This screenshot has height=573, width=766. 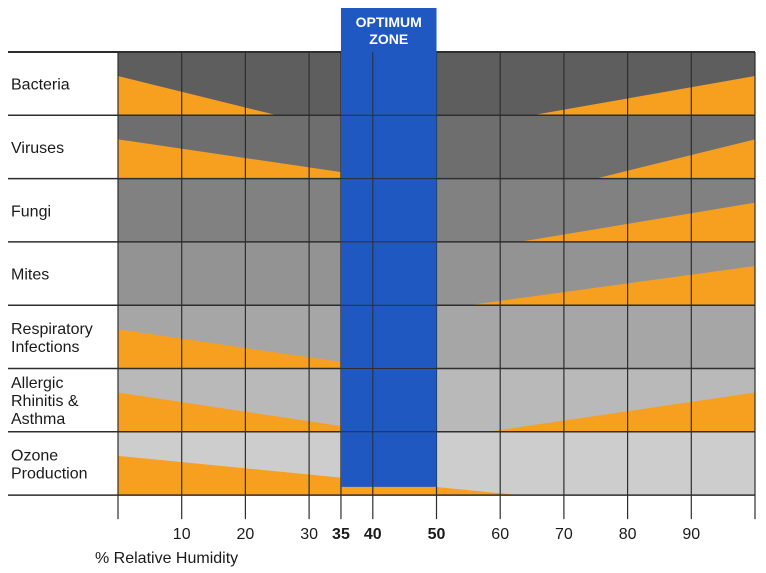 I want to click on x-tick-label: 80, so click(x=628, y=534).